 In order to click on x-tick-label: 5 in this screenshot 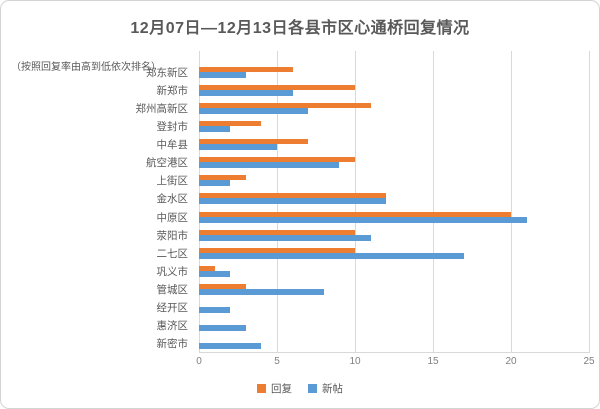, I will do `click(277, 361)`.